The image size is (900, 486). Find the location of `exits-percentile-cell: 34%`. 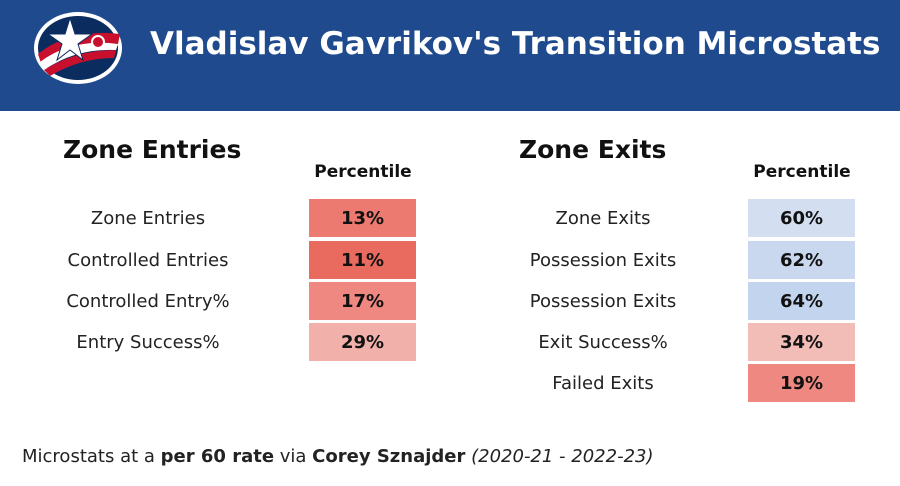

exits-percentile-cell: 34% is located at coordinates (801, 342).